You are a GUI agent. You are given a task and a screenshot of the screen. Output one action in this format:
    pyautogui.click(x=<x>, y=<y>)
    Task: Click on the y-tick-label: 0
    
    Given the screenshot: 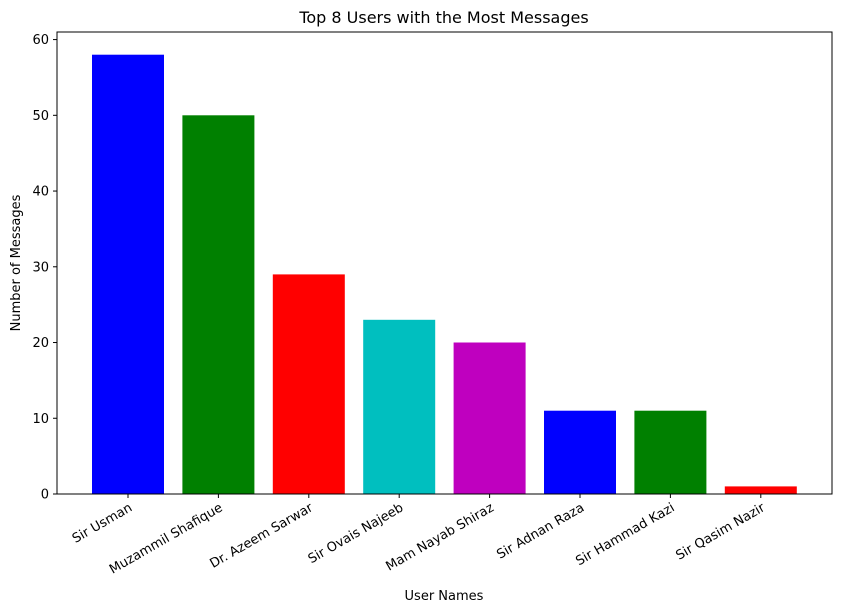 What is the action you would take?
    pyautogui.click(x=45, y=495)
    